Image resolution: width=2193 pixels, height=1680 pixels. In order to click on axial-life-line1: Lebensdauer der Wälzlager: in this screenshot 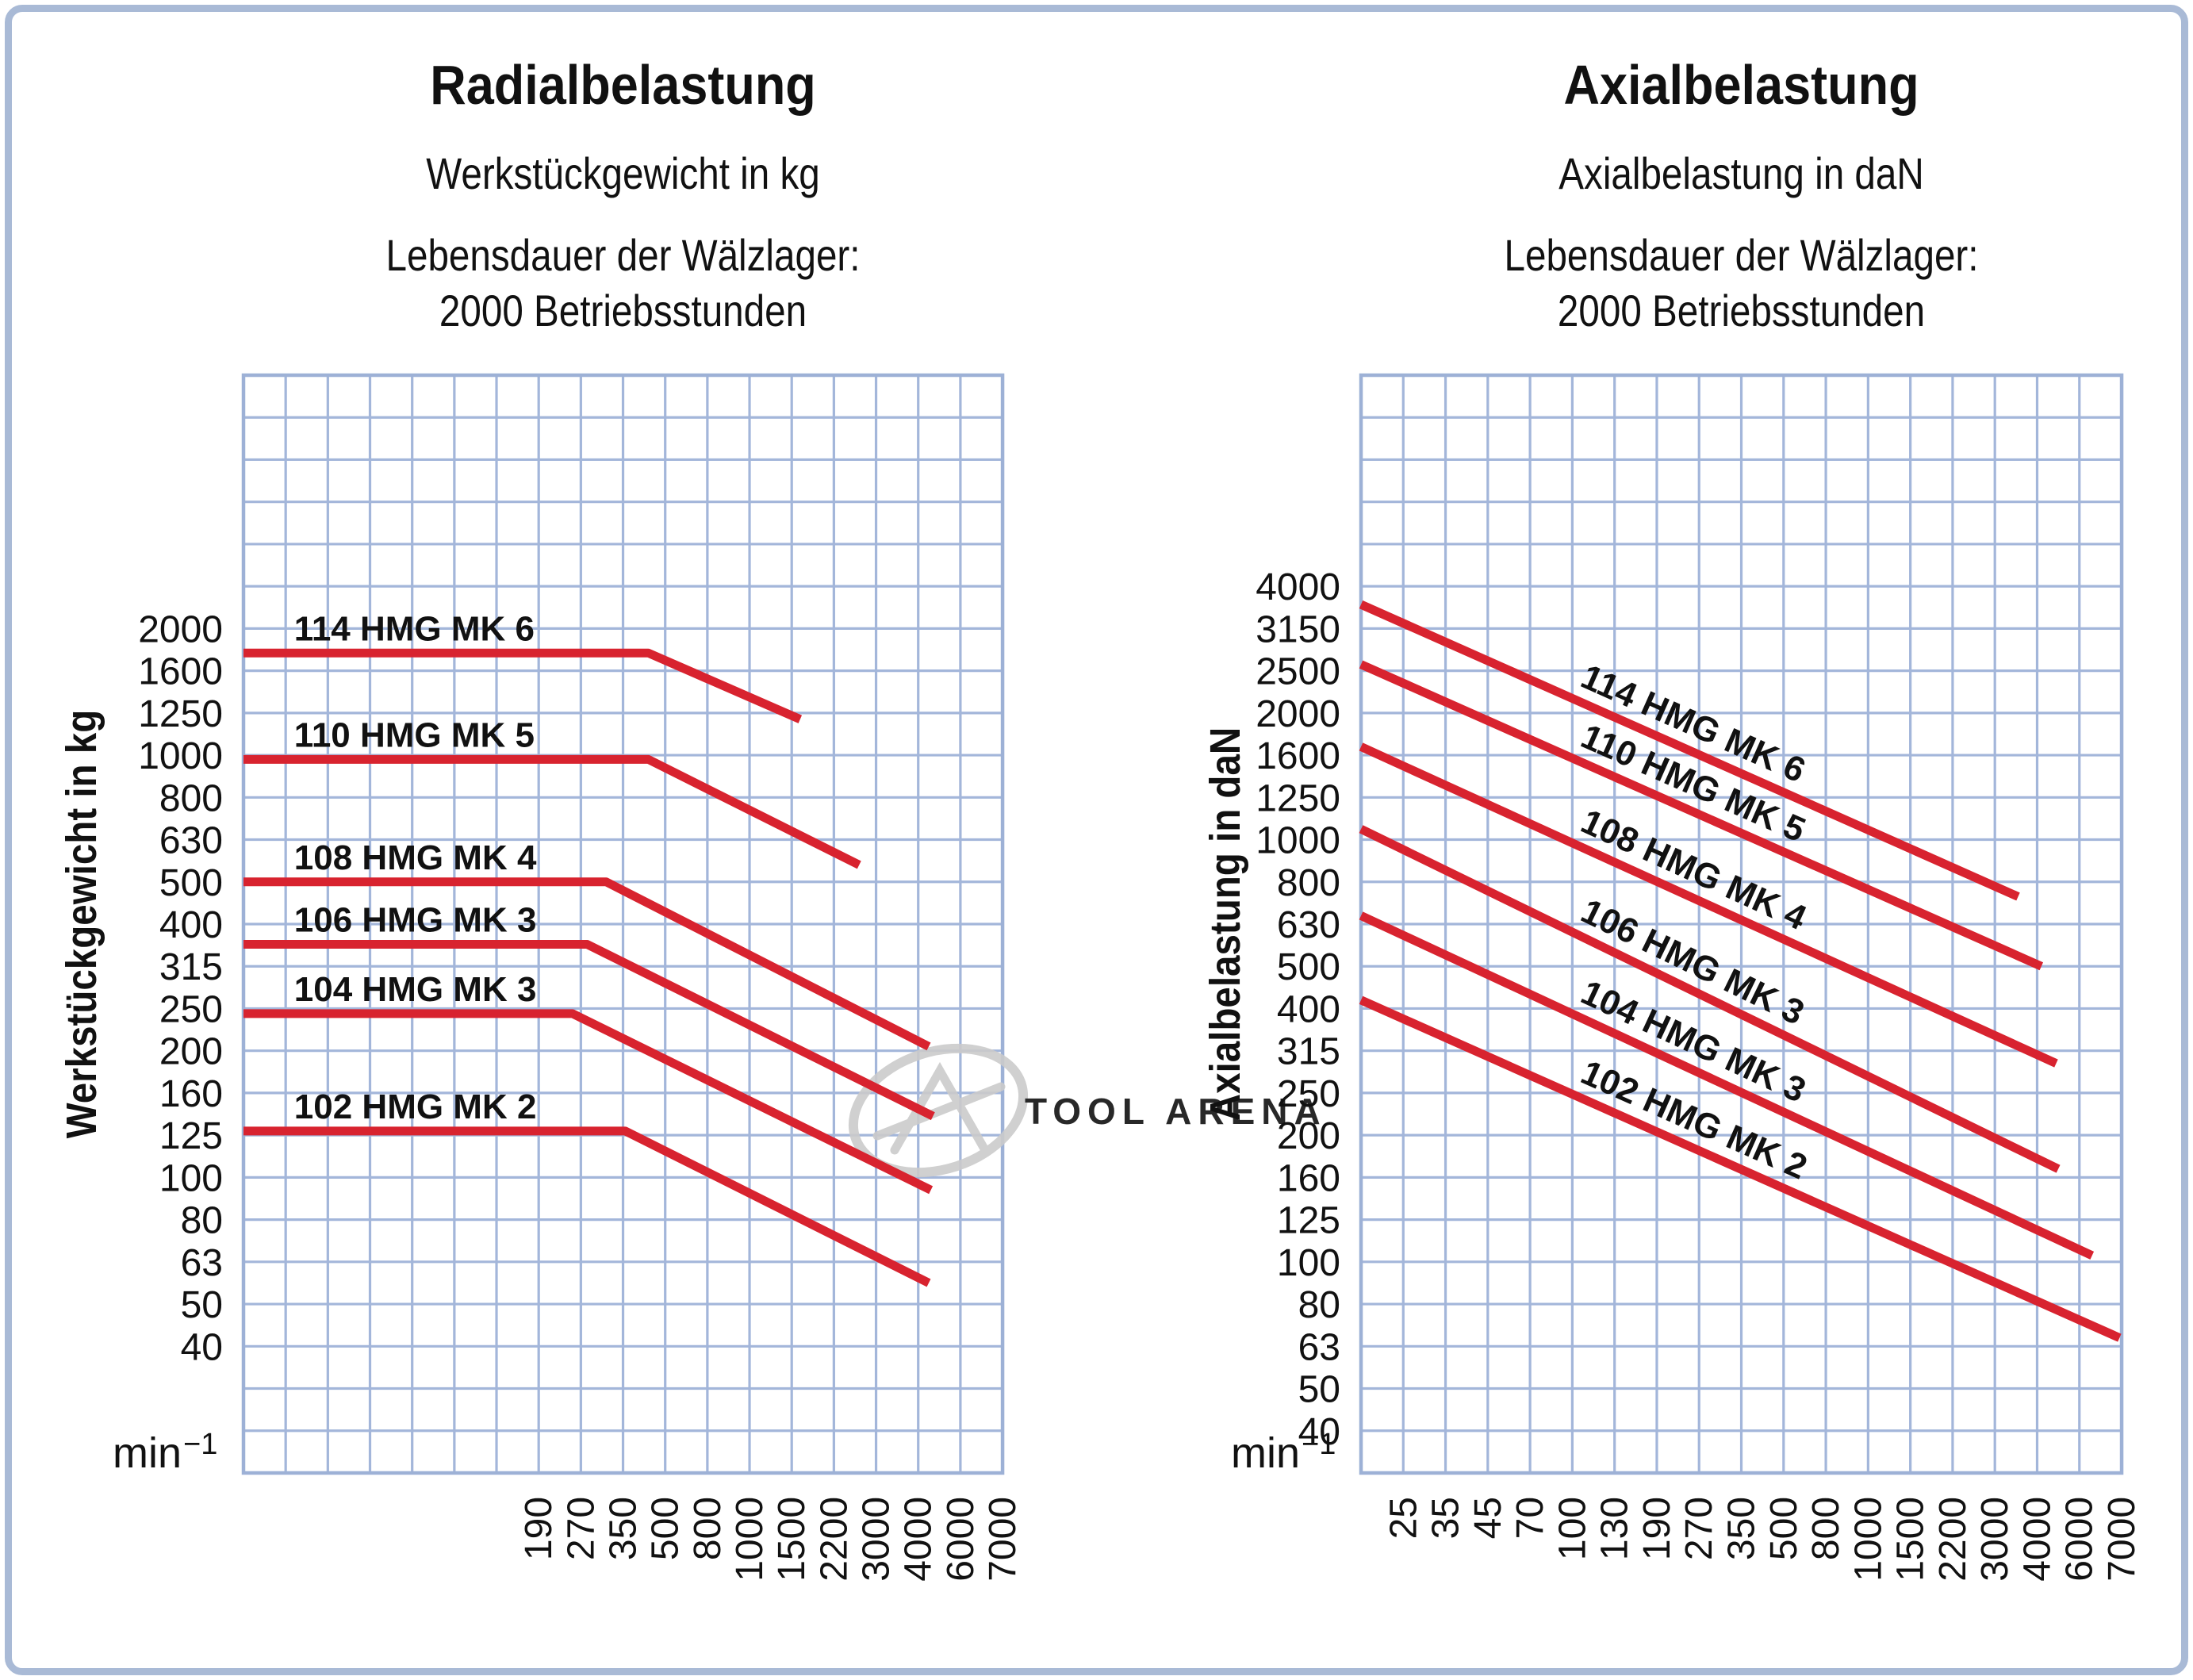, I will do `click(1741, 255)`.